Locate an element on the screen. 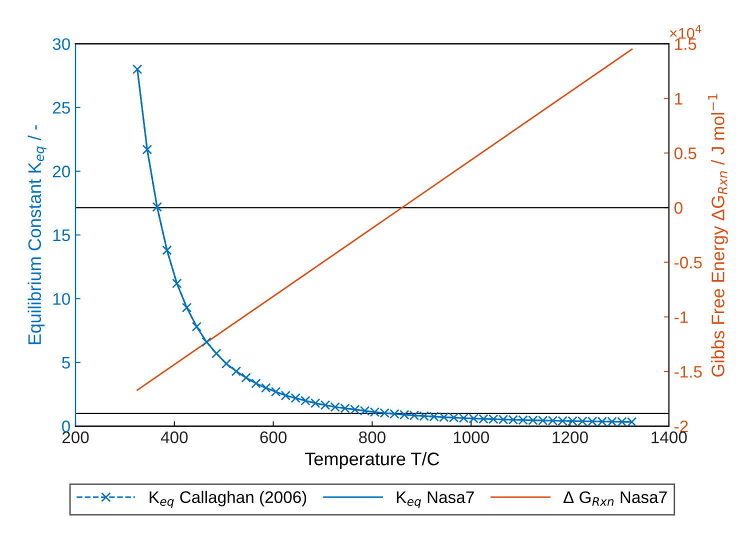 The height and width of the screenshot is (534, 755). y2-axis-title: Gibbs Free Energy ΔG$_{Rxn}$ / J mol$^{−1}$ is located at coordinates (718, 235).